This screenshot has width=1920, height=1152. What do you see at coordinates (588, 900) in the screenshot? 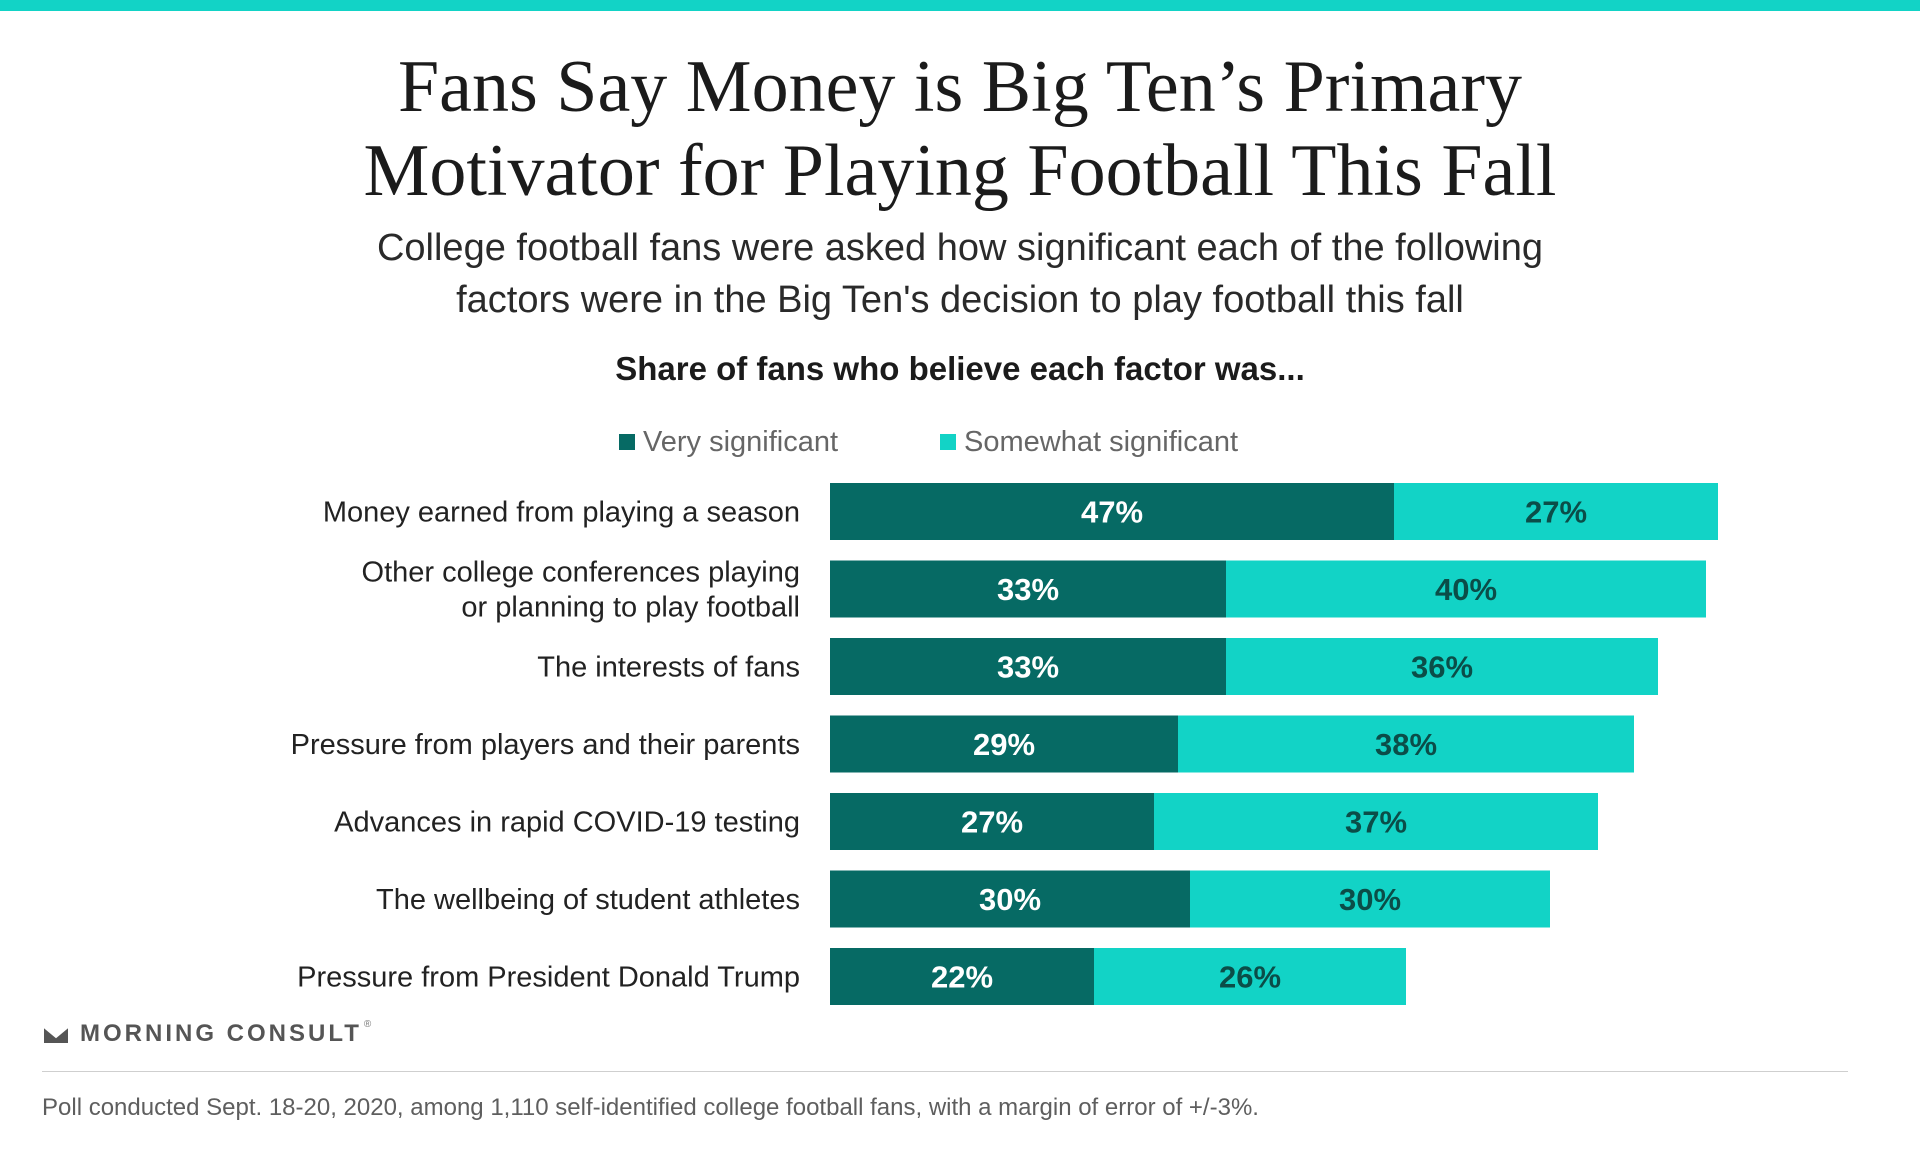
I see `category-label-5: The wellbeing of student athletes` at bounding box center [588, 900].